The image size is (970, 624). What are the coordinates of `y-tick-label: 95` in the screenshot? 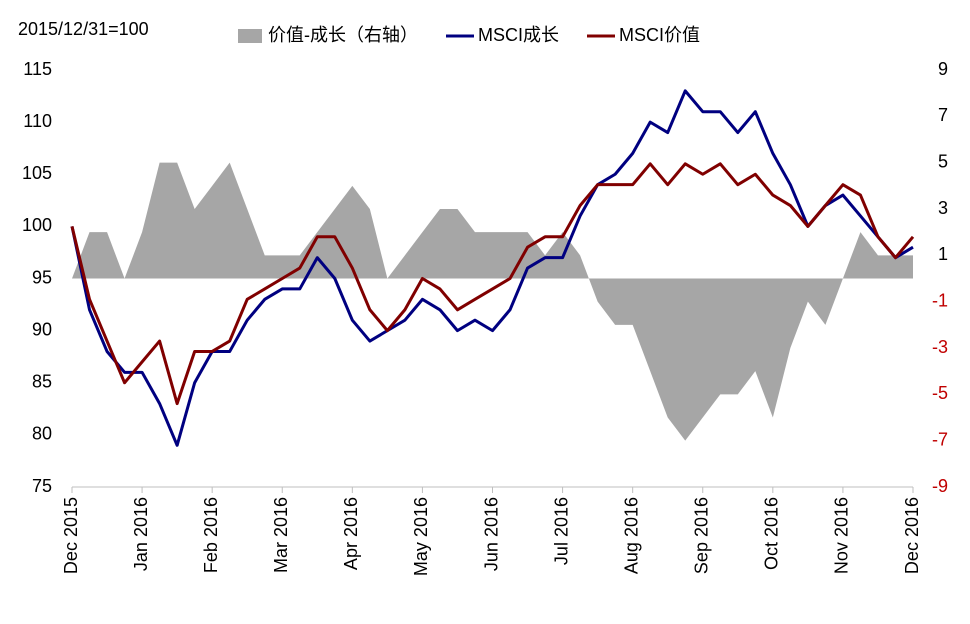 It's located at (42, 277).